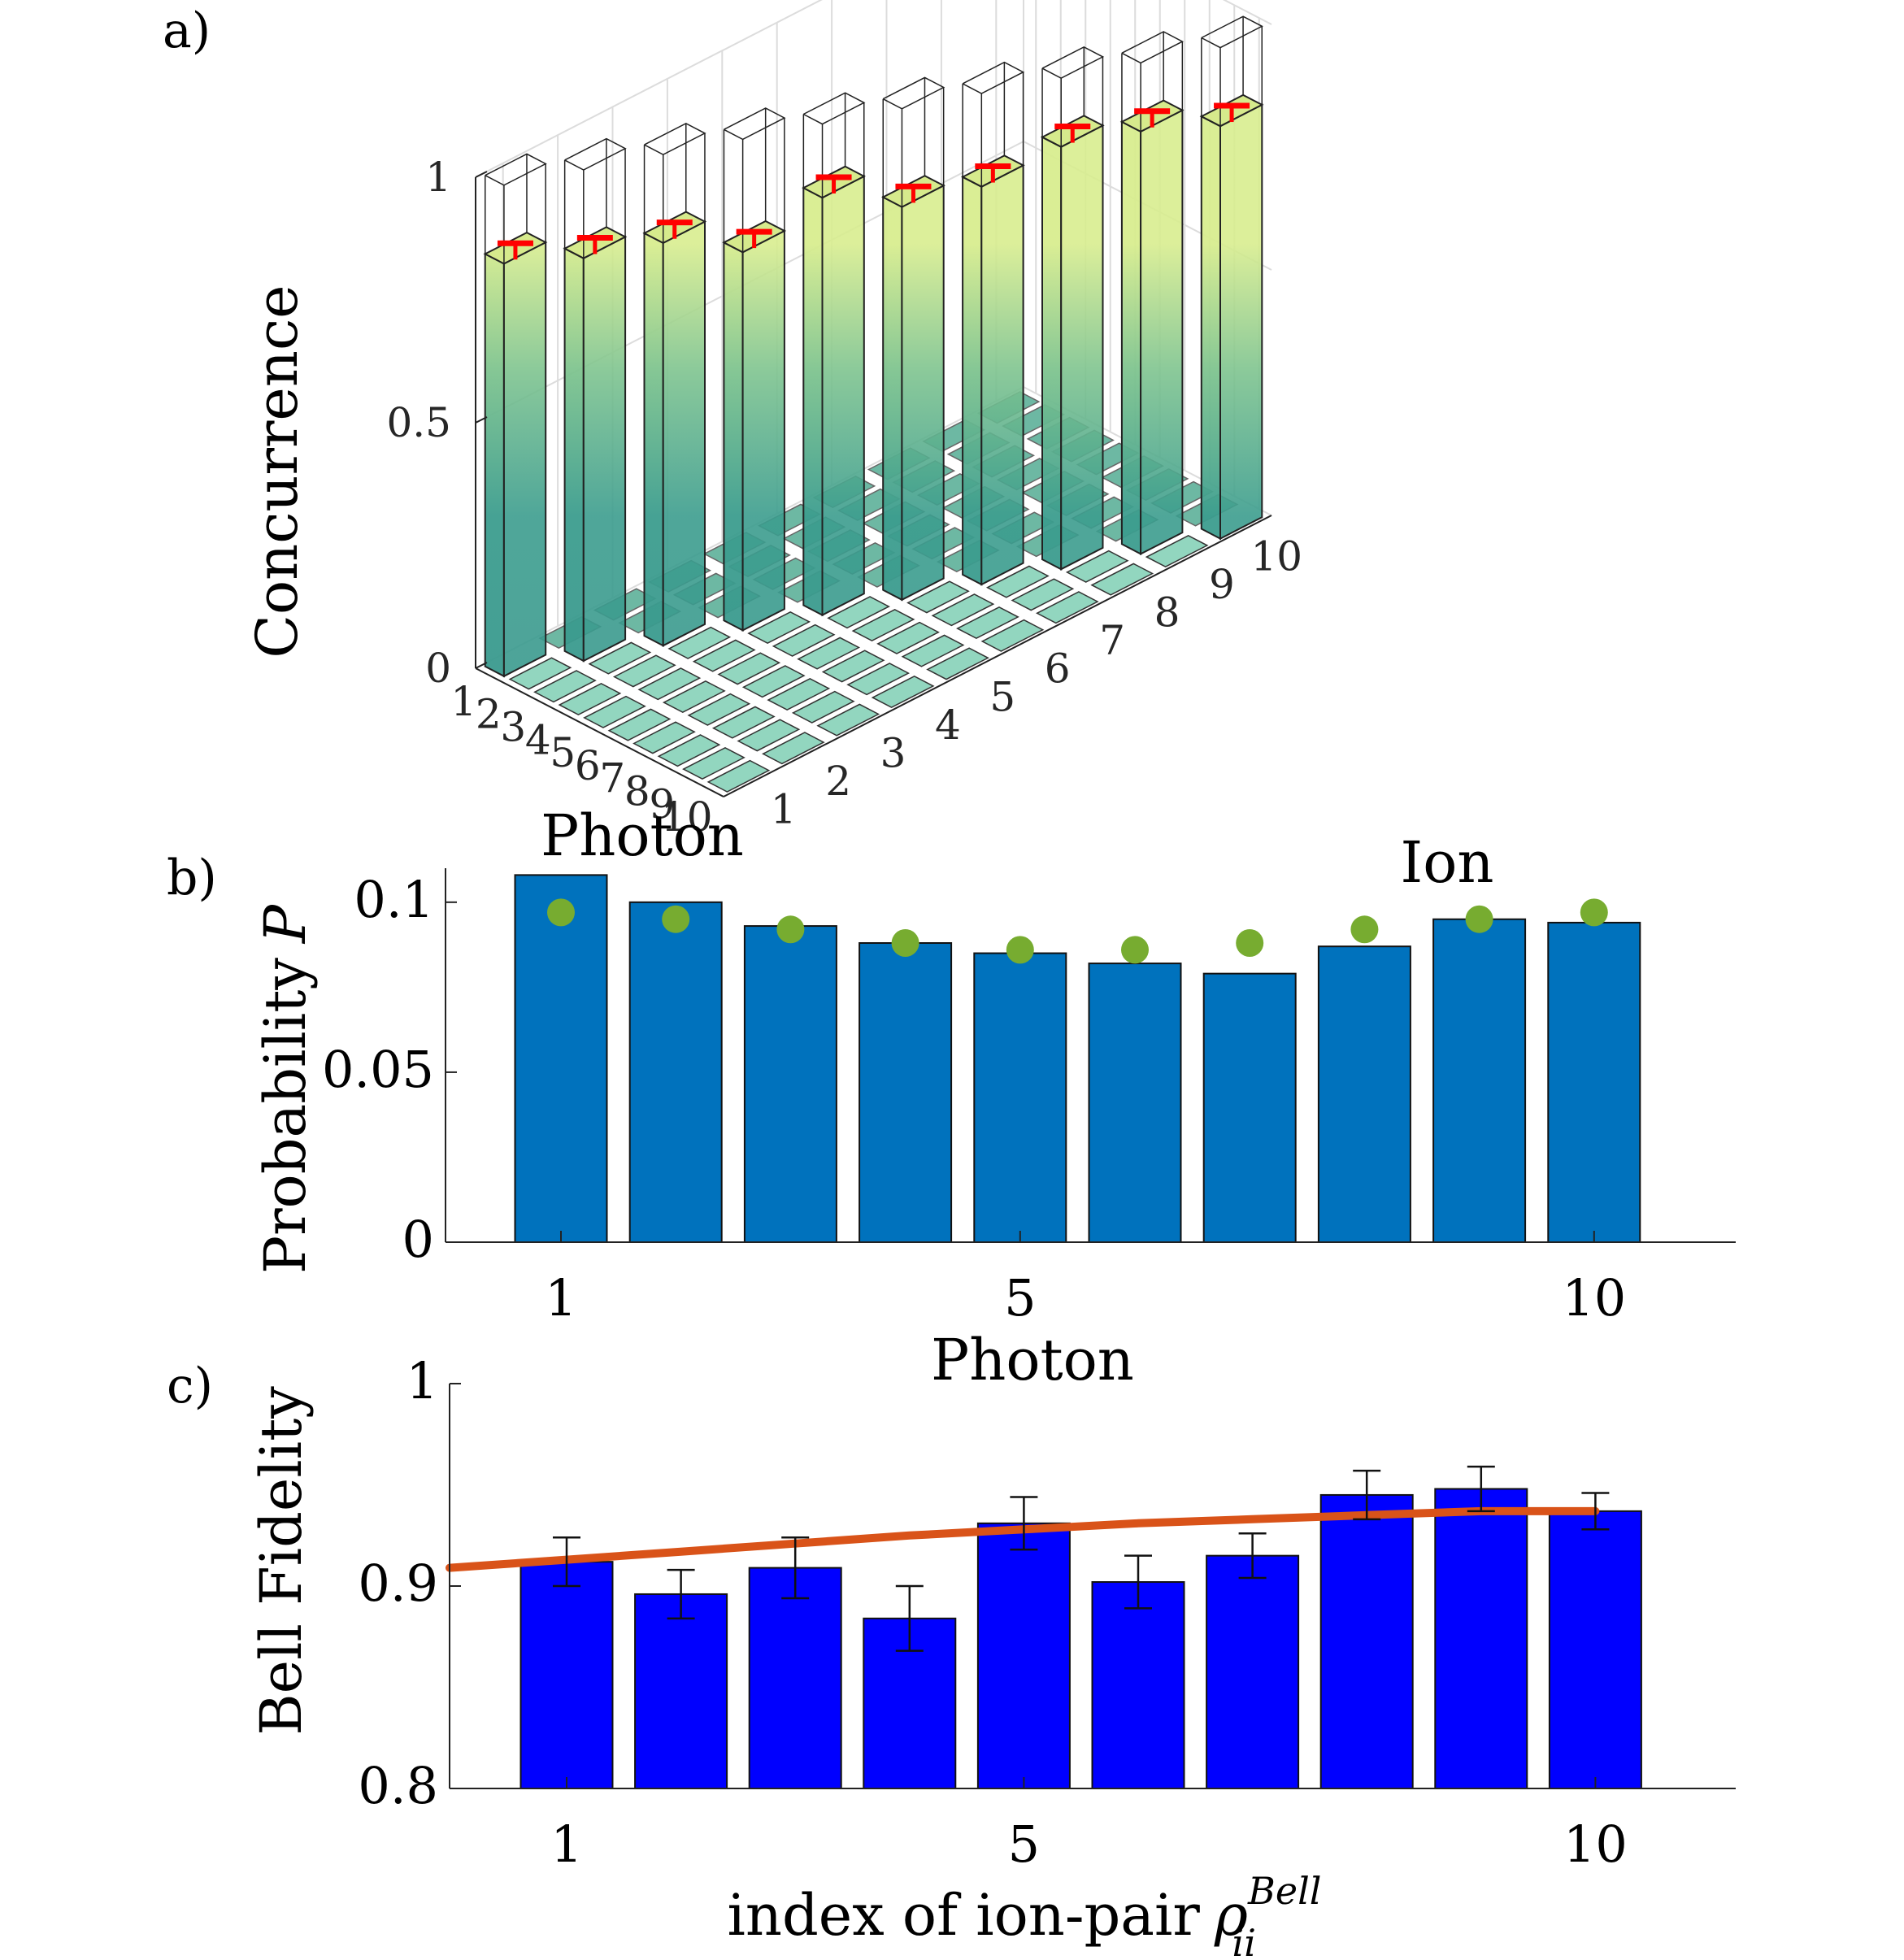 This screenshot has width=1904, height=1960. I want to click on panel-b-label: b), so click(192, 878).